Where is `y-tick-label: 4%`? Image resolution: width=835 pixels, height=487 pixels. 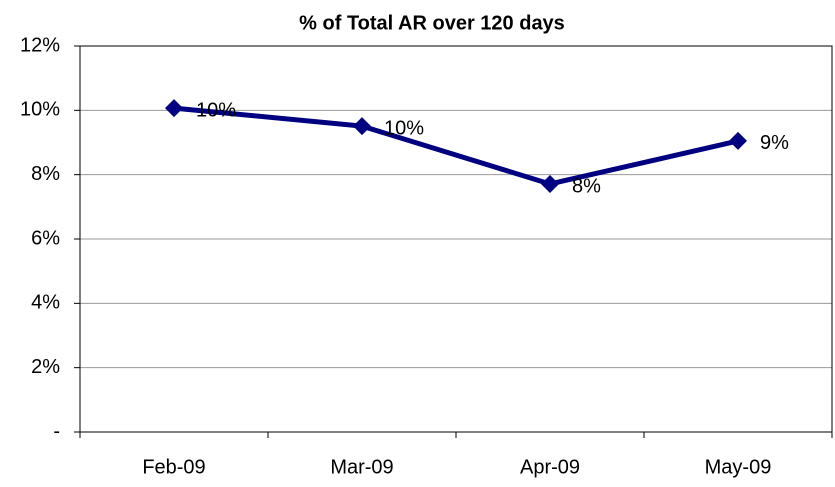
y-tick-label: 4% is located at coordinates (45, 303).